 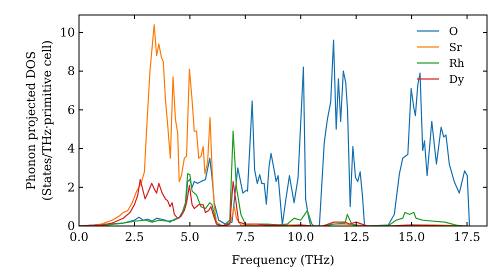 What do you see at coordinates (457, 79) in the screenshot?
I see `legend-label: Dy` at bounding box center [457, 79].